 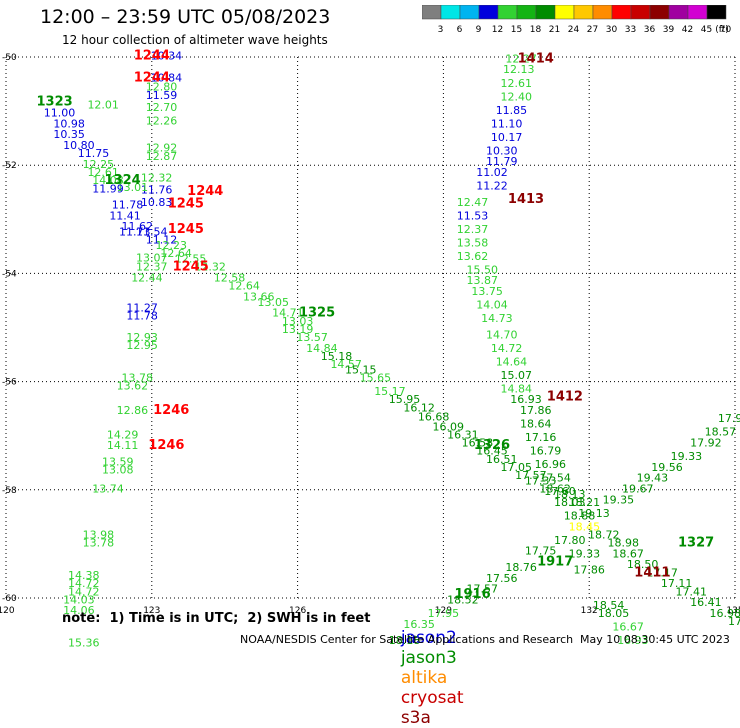 I want to click on y-tick-label: -60, so click(x=9, y=599).